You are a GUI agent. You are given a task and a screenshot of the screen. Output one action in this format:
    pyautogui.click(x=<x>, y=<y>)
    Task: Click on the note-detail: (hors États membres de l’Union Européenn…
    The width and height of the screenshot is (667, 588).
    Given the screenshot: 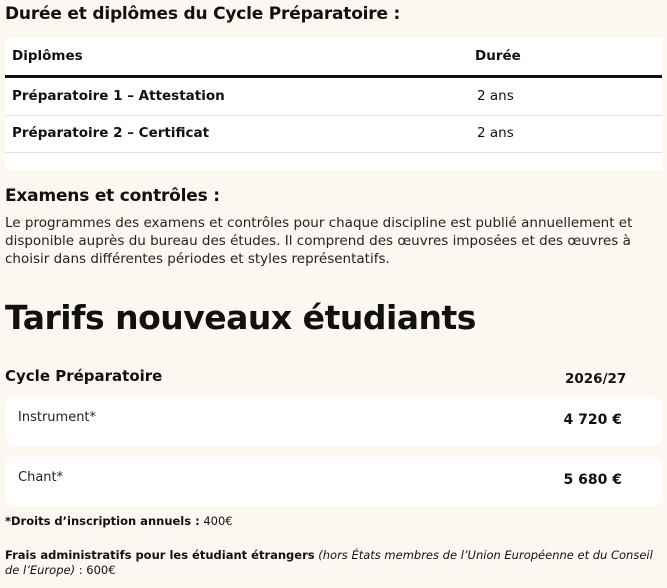 What is the action you would take?
    pyautogui.click(x=329, y=562)
    